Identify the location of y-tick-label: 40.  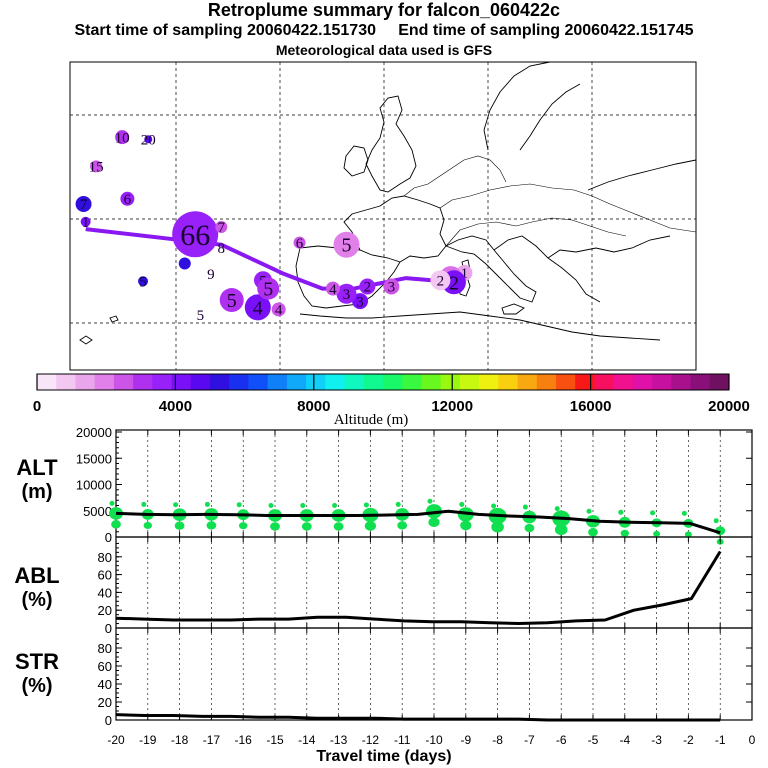
(105, 684).